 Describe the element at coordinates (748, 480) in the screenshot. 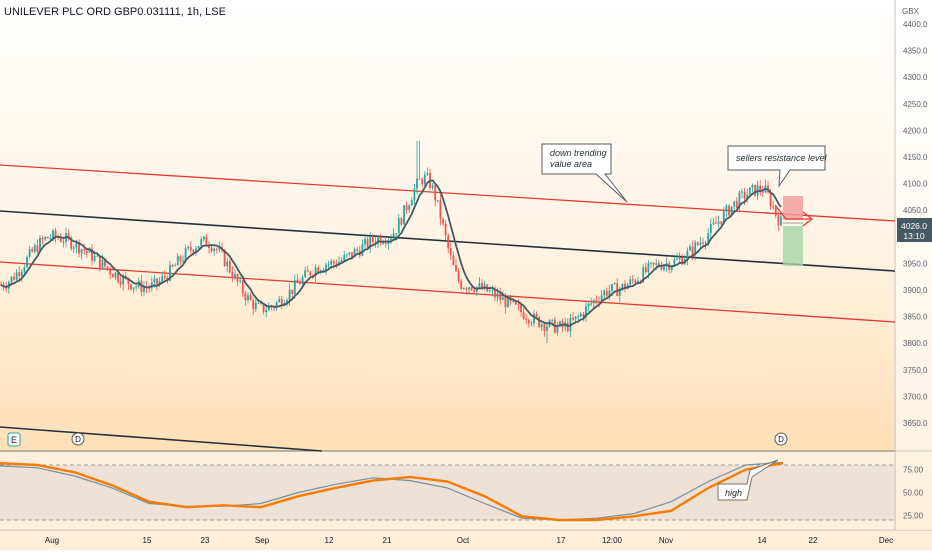

I see `osc-high-callout-box` at that location.